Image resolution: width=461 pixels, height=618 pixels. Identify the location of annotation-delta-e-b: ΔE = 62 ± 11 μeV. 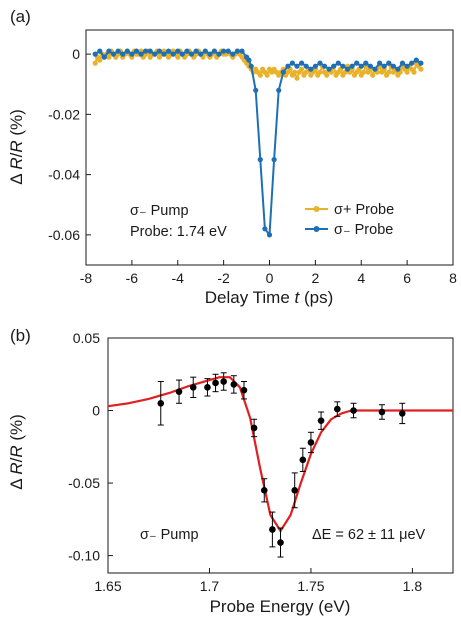
(369, 535).